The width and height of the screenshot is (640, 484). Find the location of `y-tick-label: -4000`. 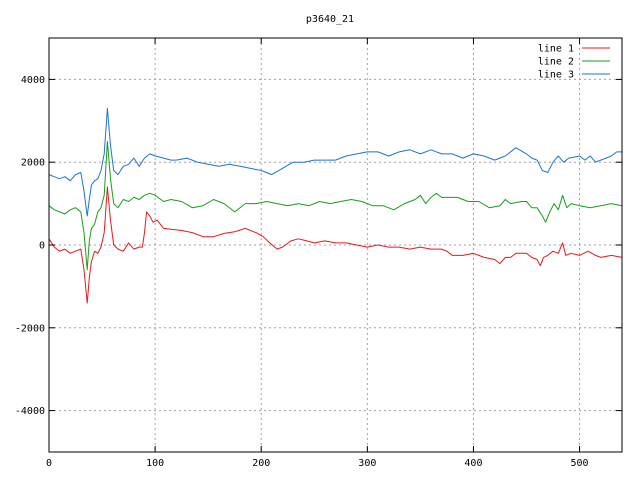

y-tick-label: -4000 is located at coordinates (30, 411).